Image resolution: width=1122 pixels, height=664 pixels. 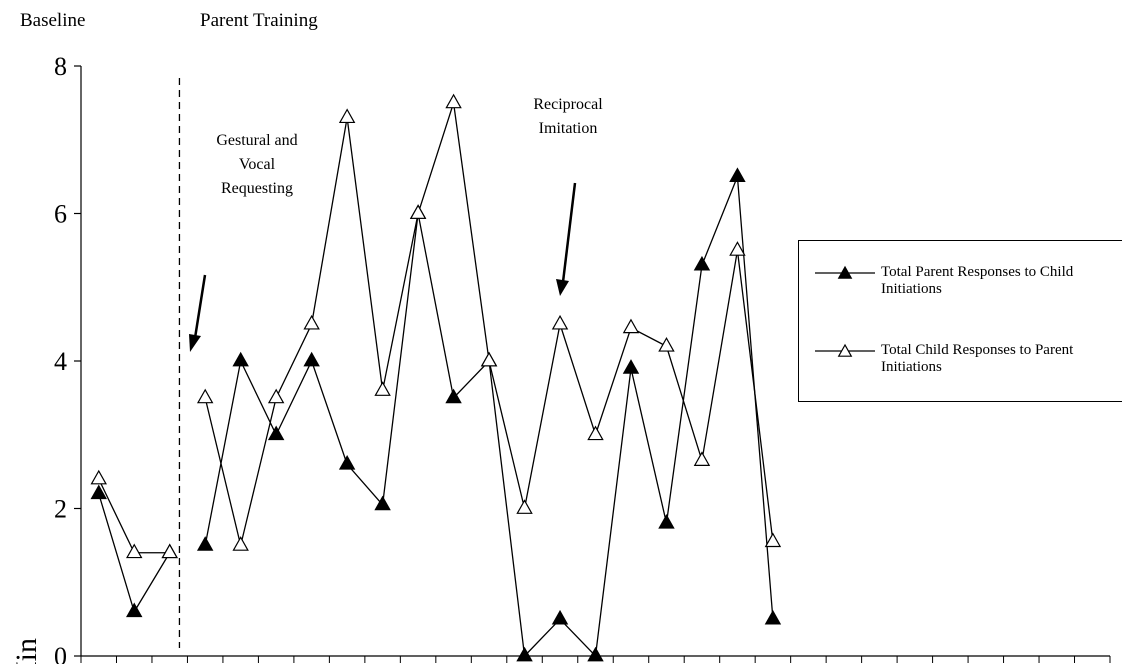 What do you see at coordinates (256, 140) in the screenshot?
I see `annotation: Gestural and` at bounding box center [256, 140].